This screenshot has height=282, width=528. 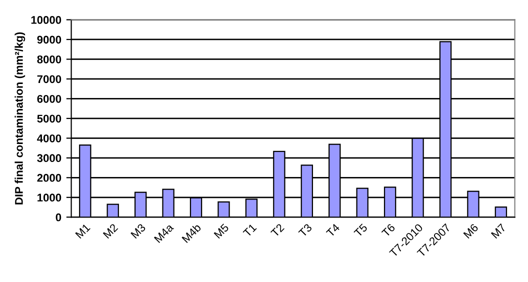 I want to click on y-tick-label: 6000, so click(x=49, y=98).